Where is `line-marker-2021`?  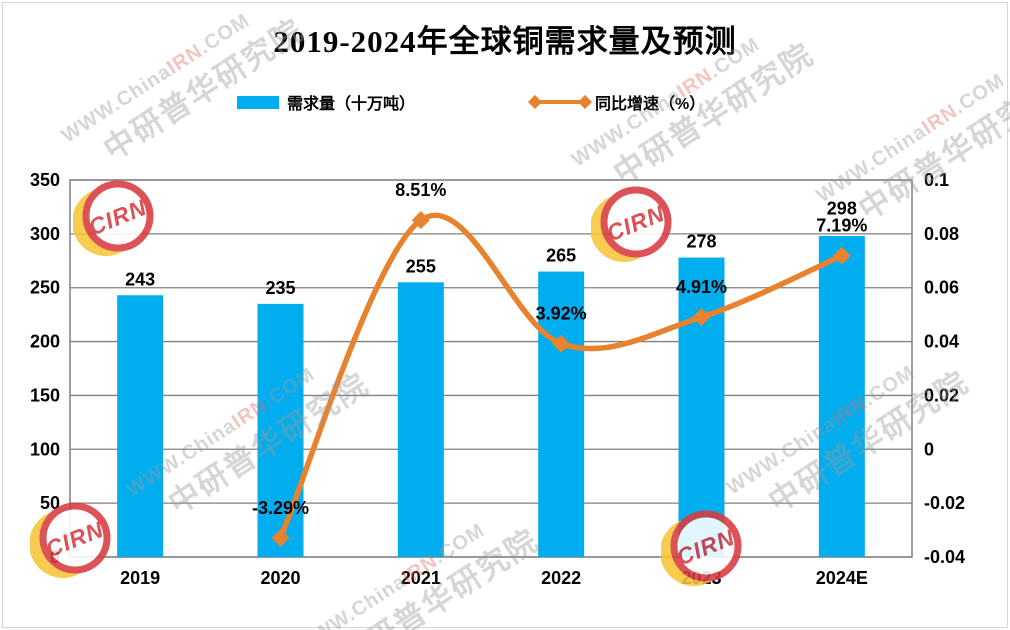
line-marker-2021 is located at coordinates (420, 220).